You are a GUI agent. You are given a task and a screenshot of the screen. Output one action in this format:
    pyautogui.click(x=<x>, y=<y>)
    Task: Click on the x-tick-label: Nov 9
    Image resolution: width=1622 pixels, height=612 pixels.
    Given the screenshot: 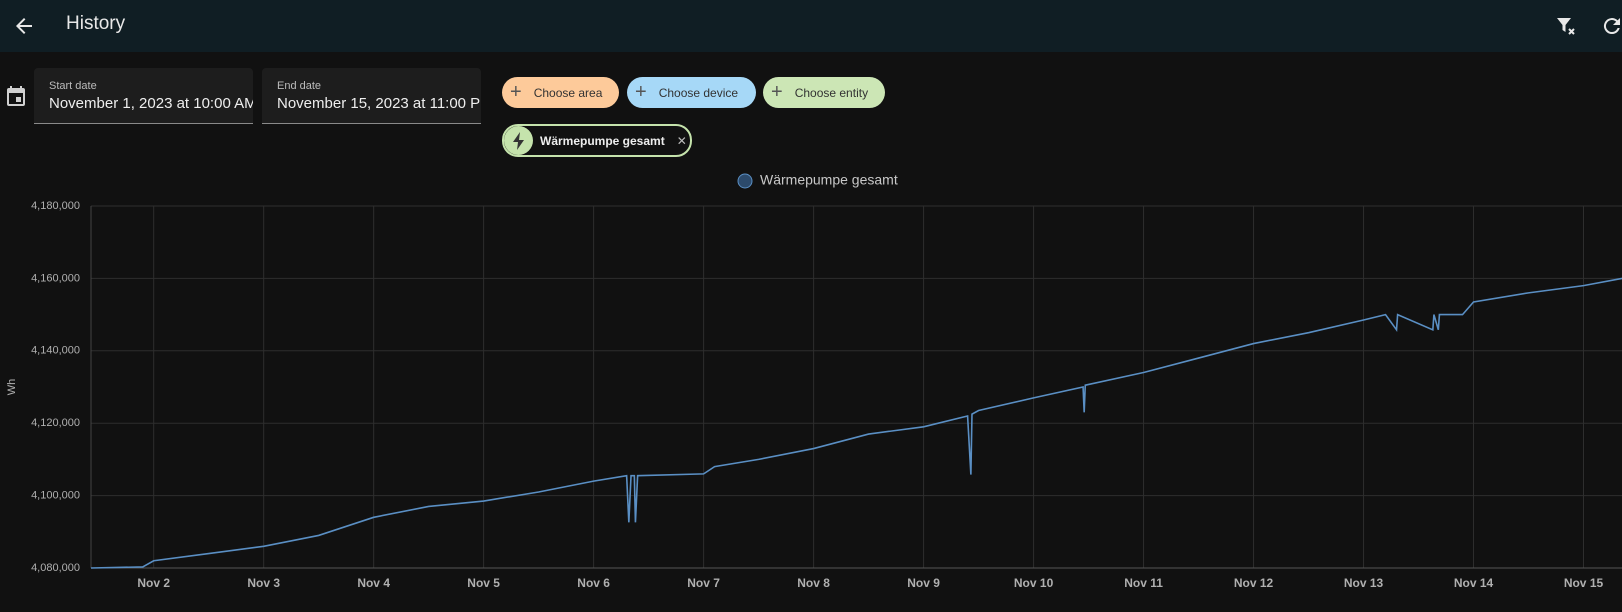 What is the action you would take?
    pyautogui.click(x=923, y=583)
    